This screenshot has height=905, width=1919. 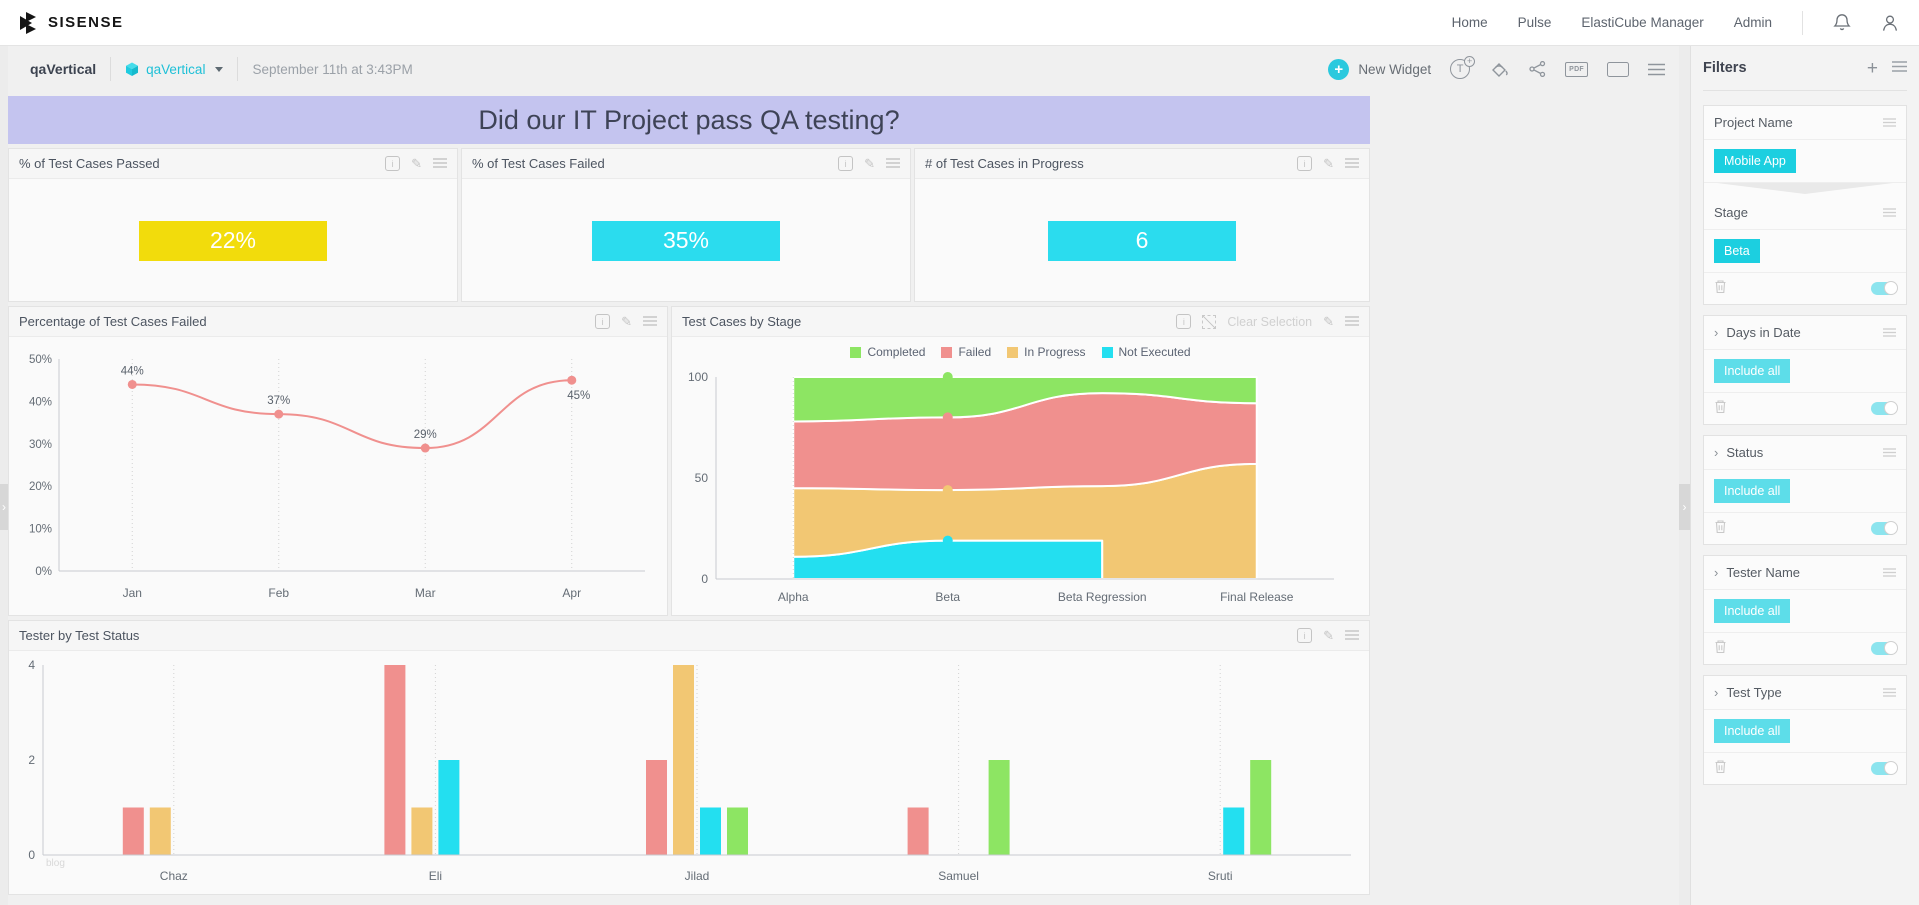 I want to click on export-pdf-icon: PDF, so click(x=1576, y=69).